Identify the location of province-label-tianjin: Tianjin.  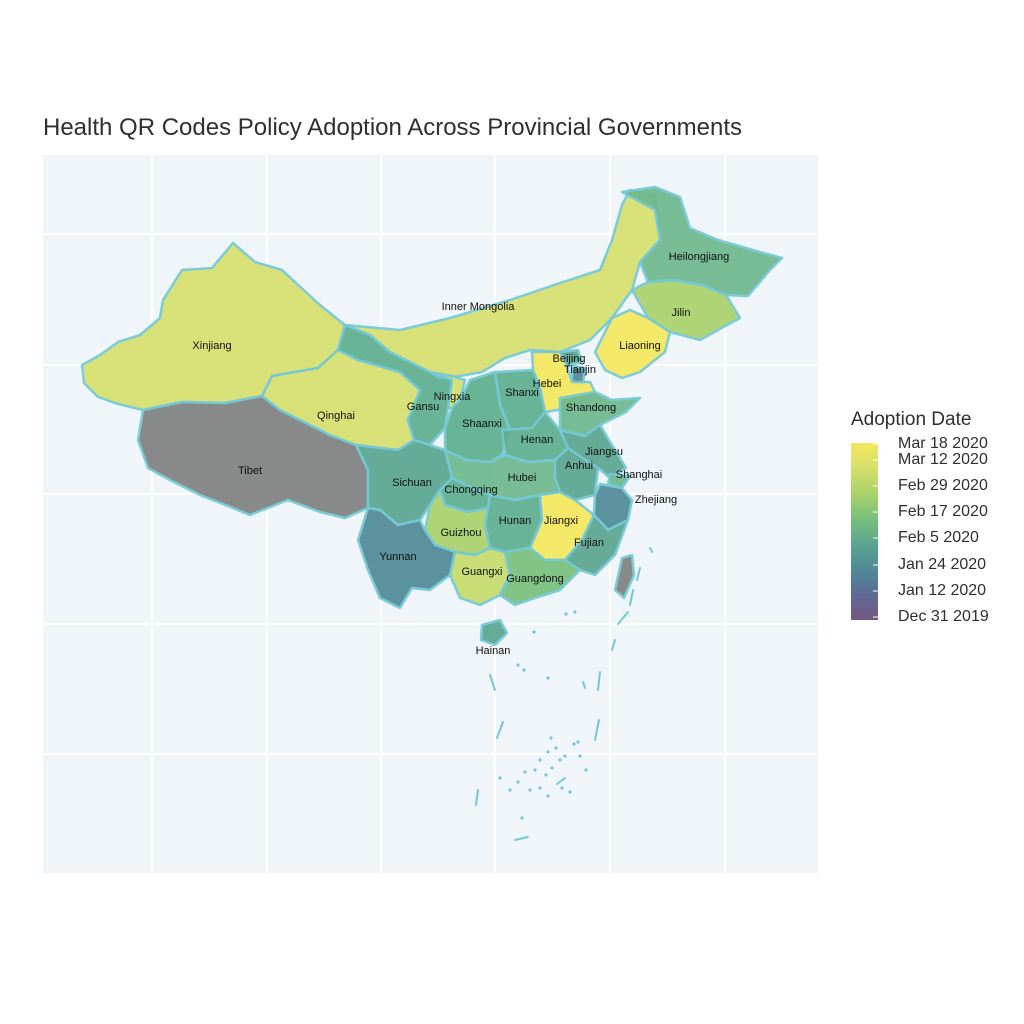
(580, 370).